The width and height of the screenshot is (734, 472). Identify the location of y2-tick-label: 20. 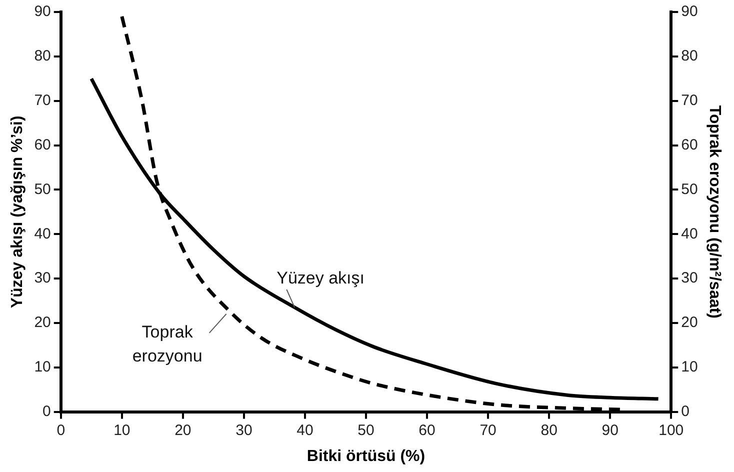
(689, 323).